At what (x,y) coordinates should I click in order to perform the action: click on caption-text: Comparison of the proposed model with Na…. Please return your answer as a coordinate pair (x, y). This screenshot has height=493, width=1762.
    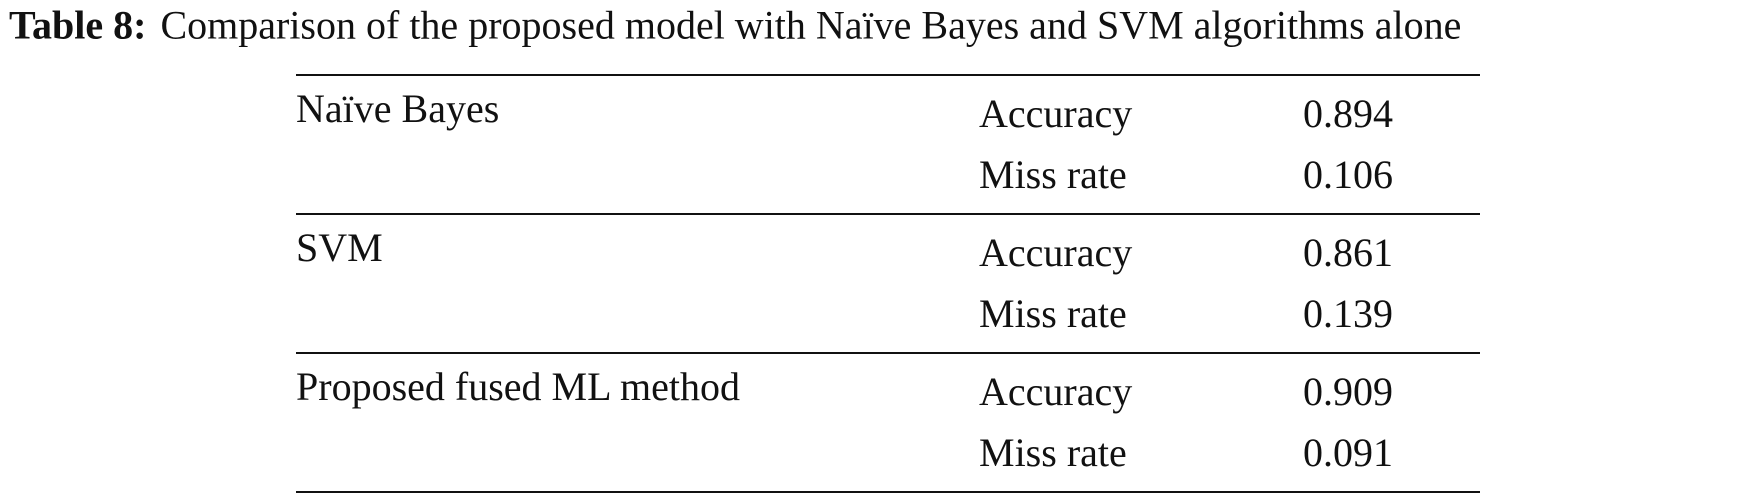
    Looking at the image, I should click on (811, 25).